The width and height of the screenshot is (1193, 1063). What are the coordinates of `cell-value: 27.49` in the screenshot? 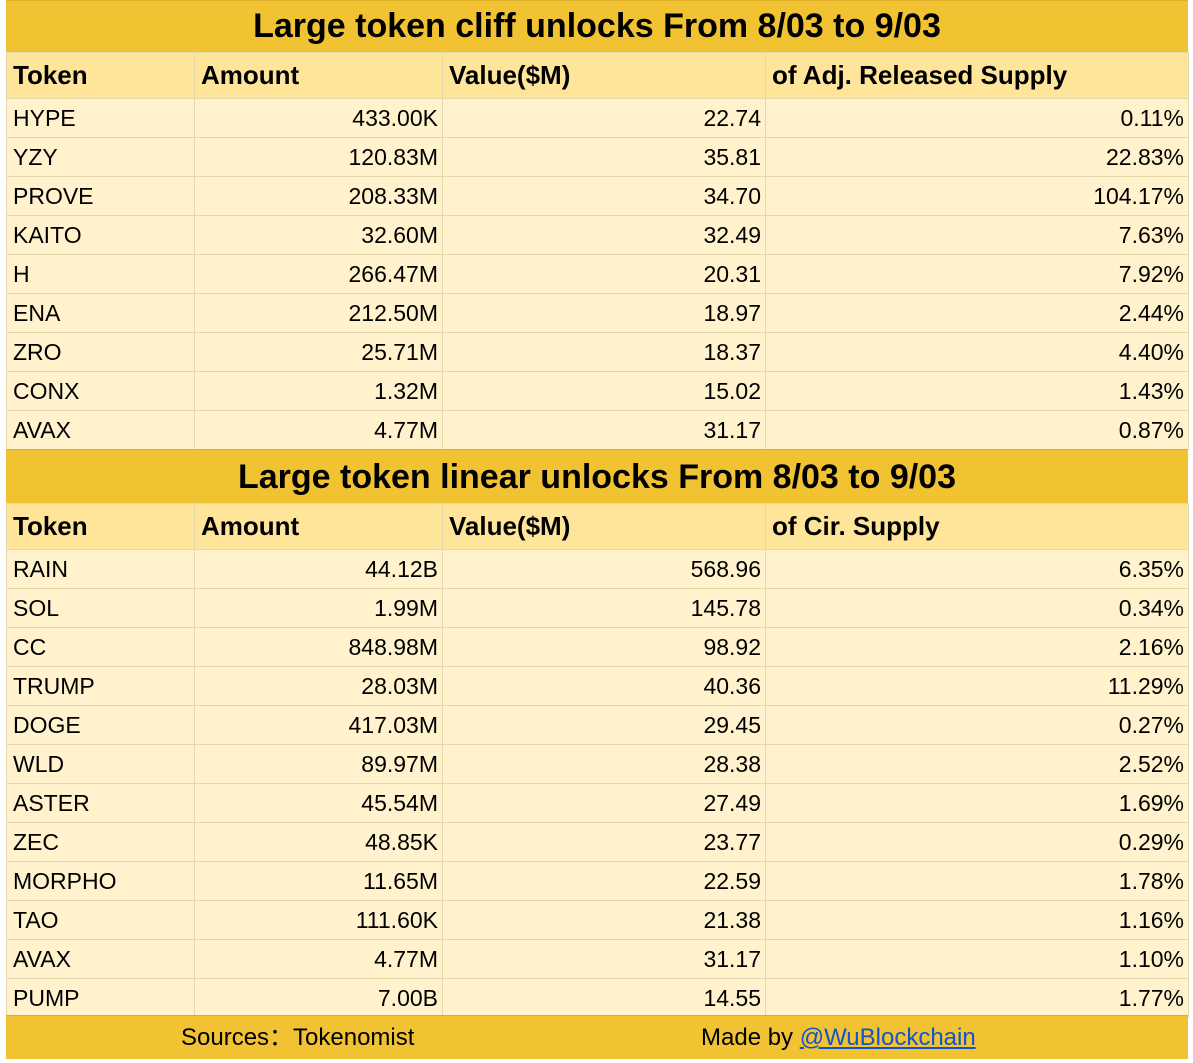 It's located at (604, 803).